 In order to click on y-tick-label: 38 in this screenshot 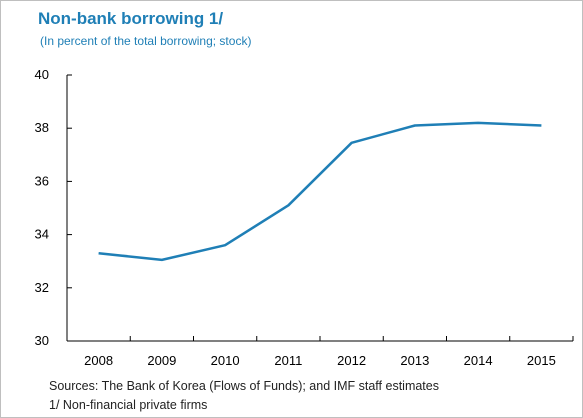, I will do `click(42, 127)`.